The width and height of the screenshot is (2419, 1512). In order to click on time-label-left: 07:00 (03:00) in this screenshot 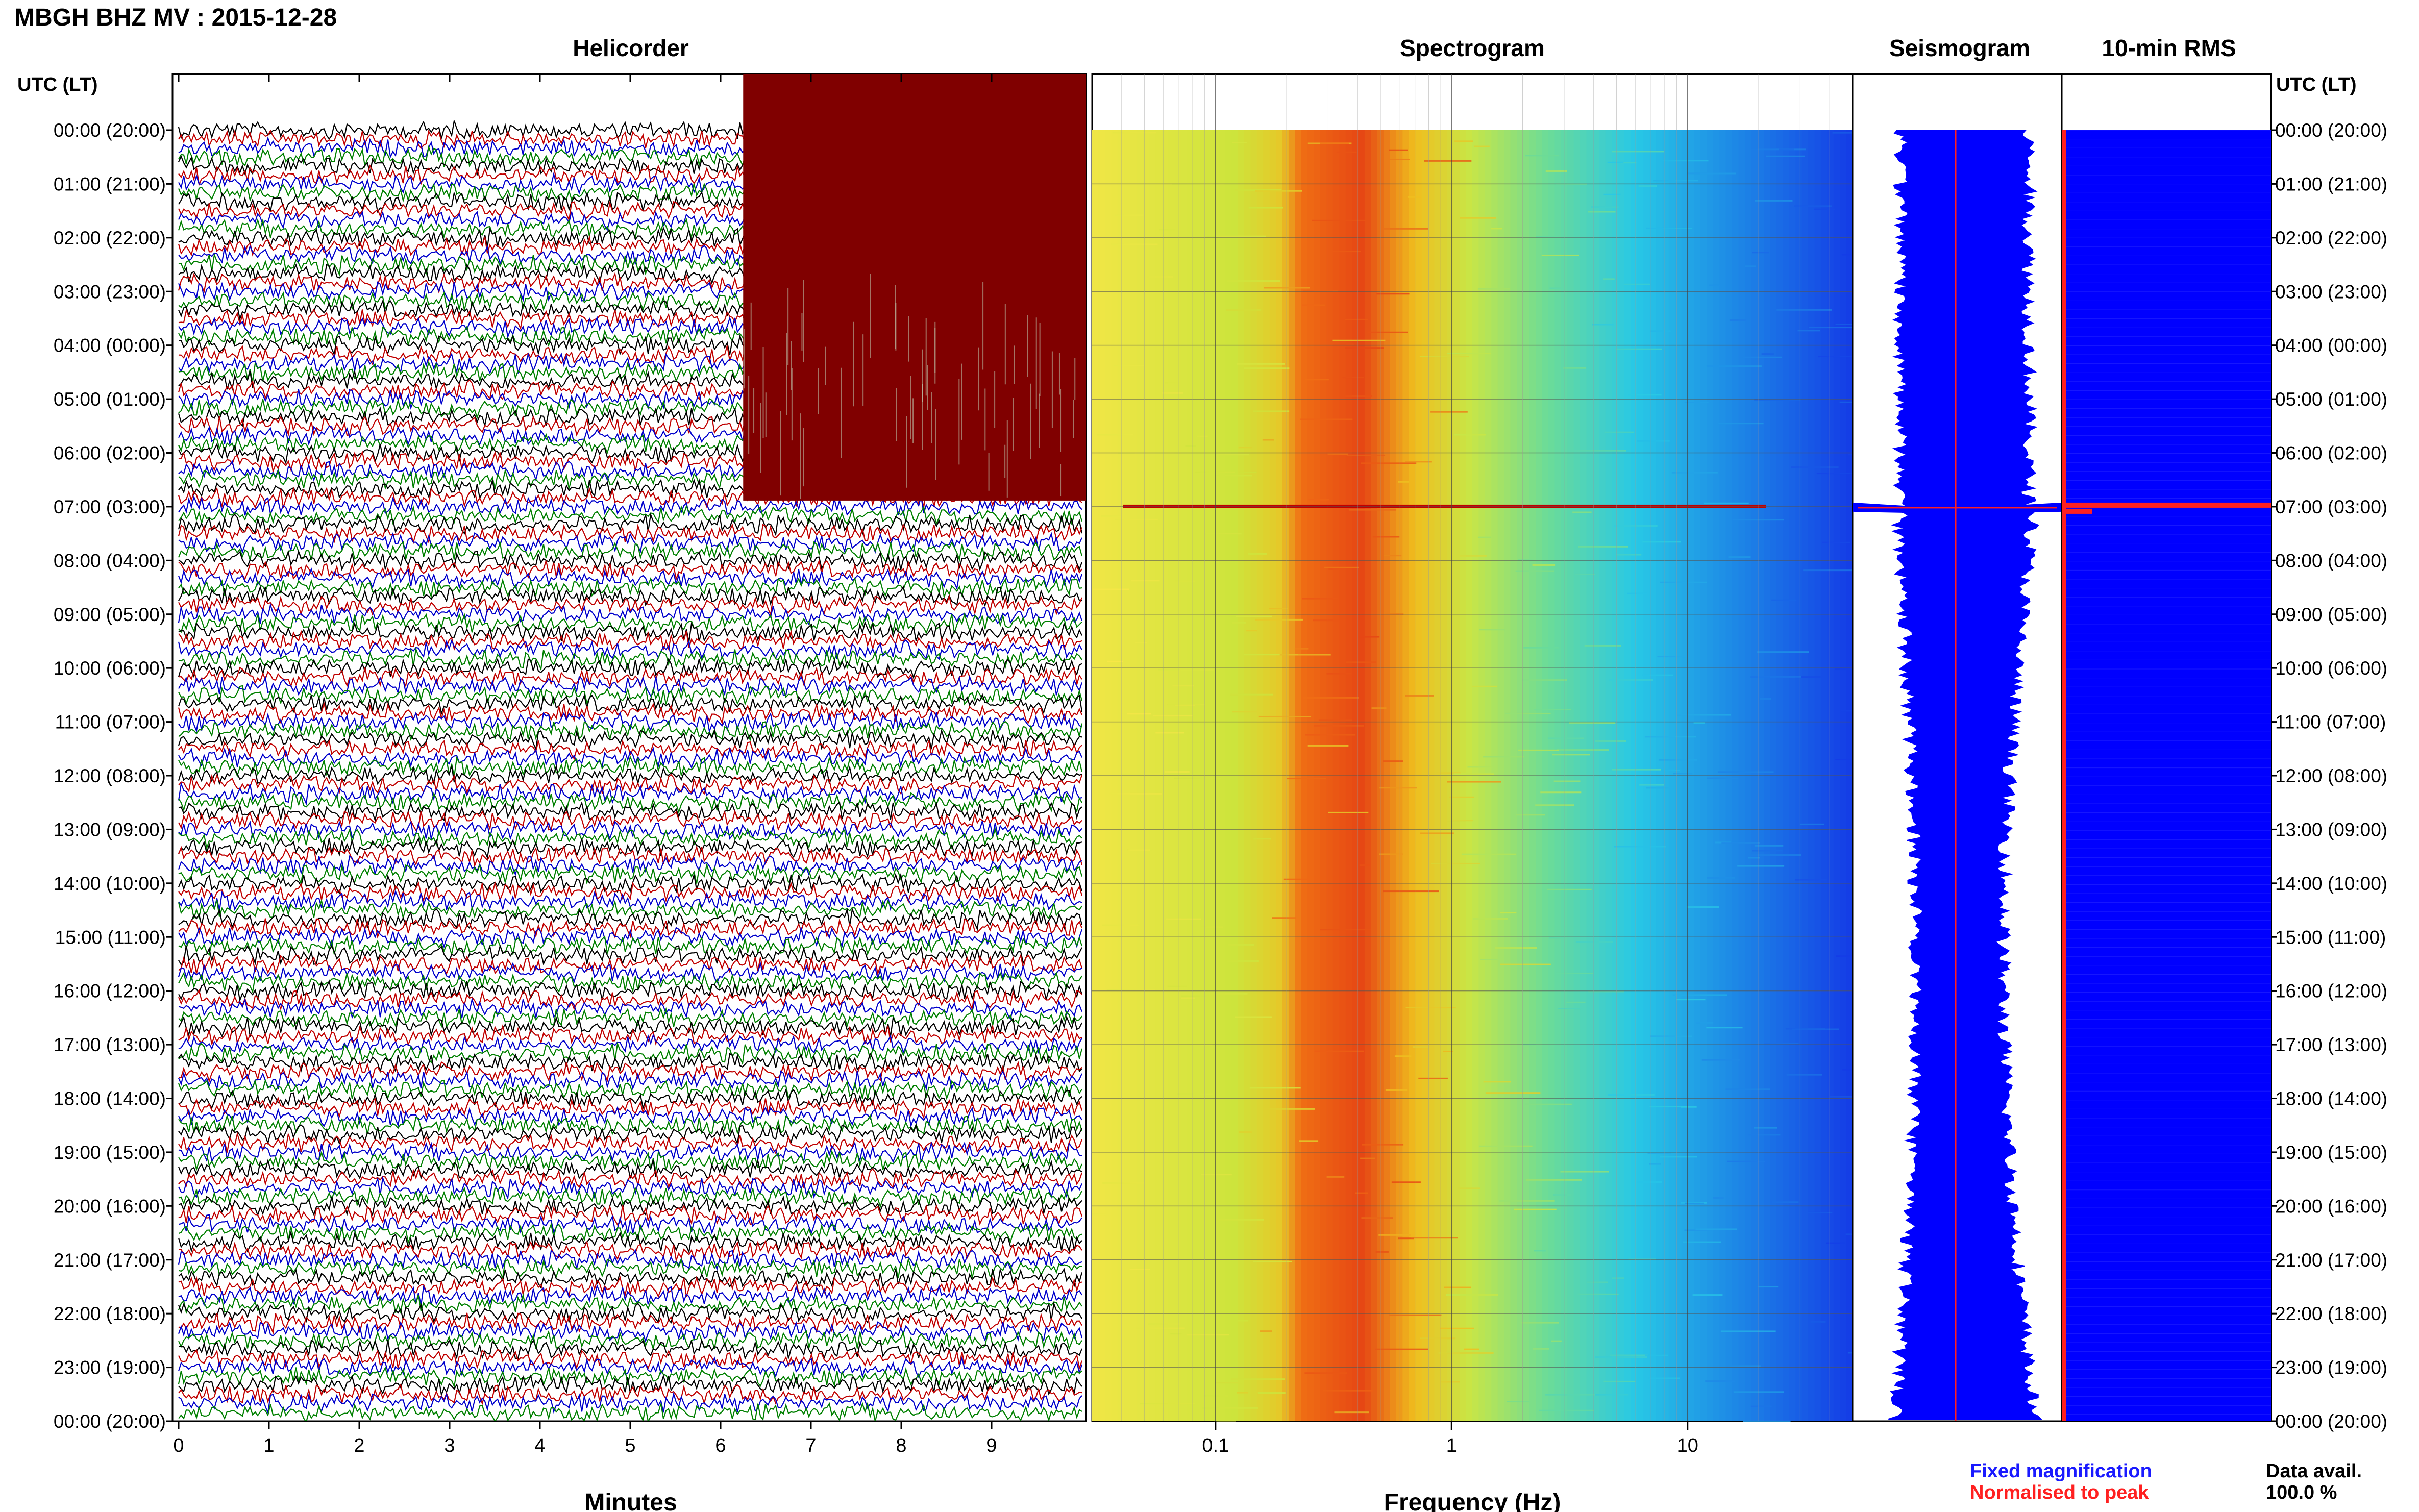, I will do `click(110, 507)`.